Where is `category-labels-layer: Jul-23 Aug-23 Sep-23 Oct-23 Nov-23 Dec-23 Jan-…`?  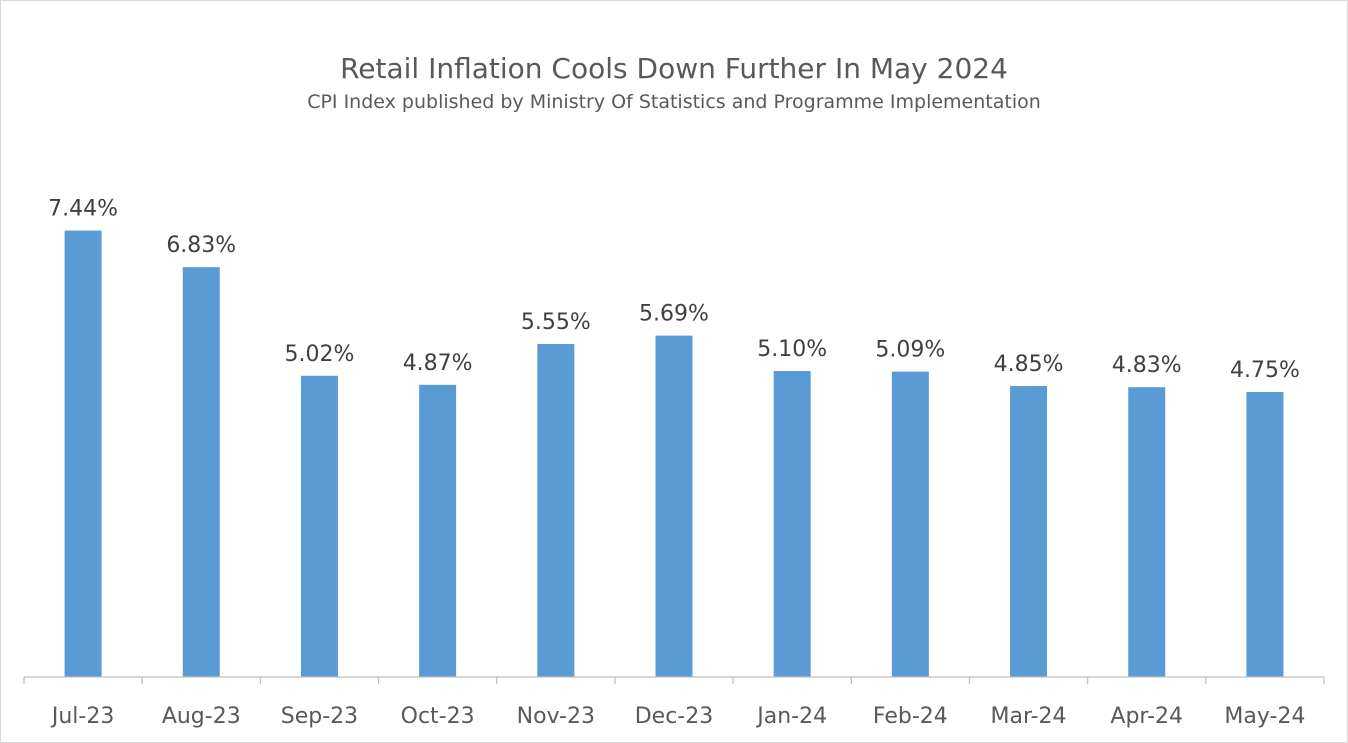
category-labels-layer: Jul-23 Aug-23 Sep-23 Oct-23 Nov-23 Dec-23 Jan-… is located at coordinates (678, 716).